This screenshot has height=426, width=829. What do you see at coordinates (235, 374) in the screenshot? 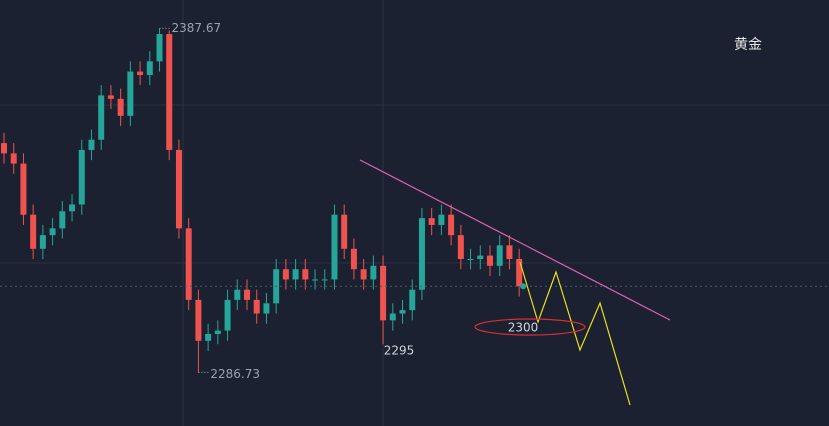
I see `low-label: 2286.73` at bounding box center [235, 374].